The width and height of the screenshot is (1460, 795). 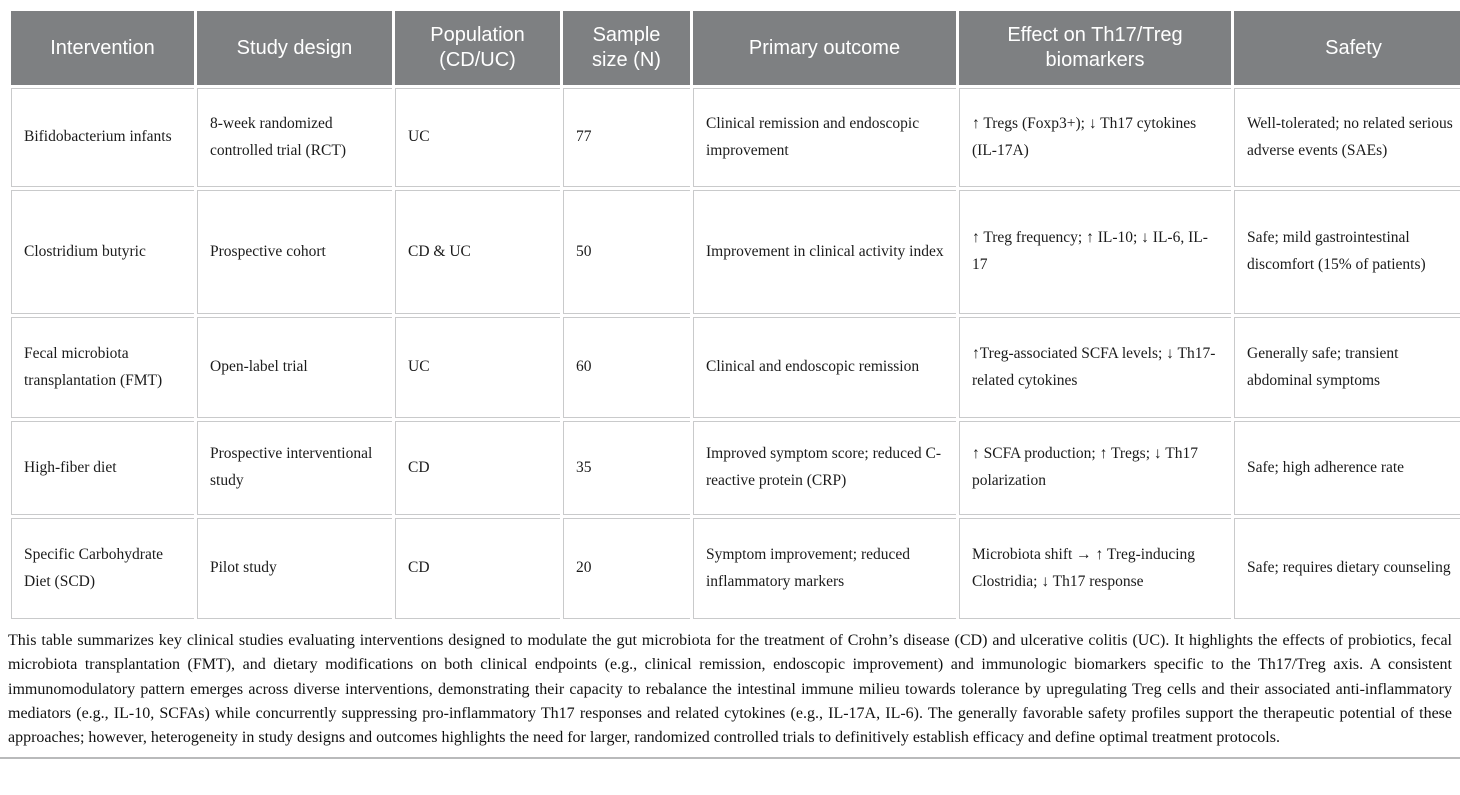 What do you see at coordinates (294, 568) in the screenshot?
I see `cell-study-design: Pilot study` at bounding box center [294, 568].